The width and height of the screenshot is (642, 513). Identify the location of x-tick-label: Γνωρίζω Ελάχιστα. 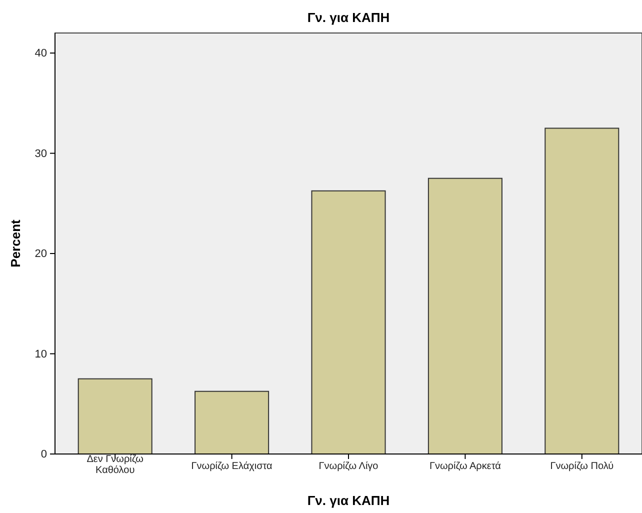
(232, 466).